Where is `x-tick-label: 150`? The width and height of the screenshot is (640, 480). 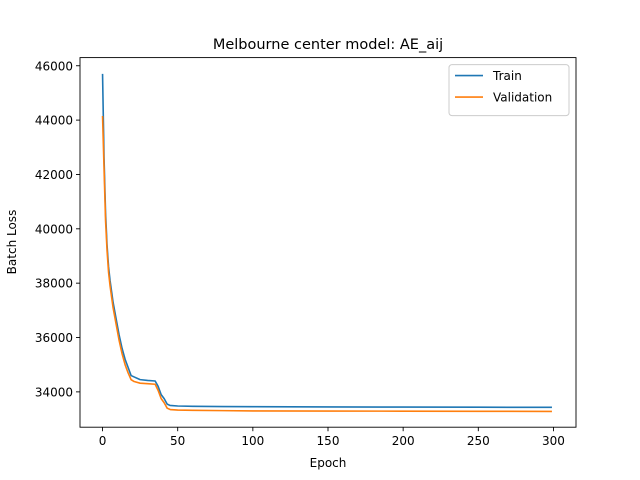
x-tick-label: 150 is located at coordinates (328, 441).